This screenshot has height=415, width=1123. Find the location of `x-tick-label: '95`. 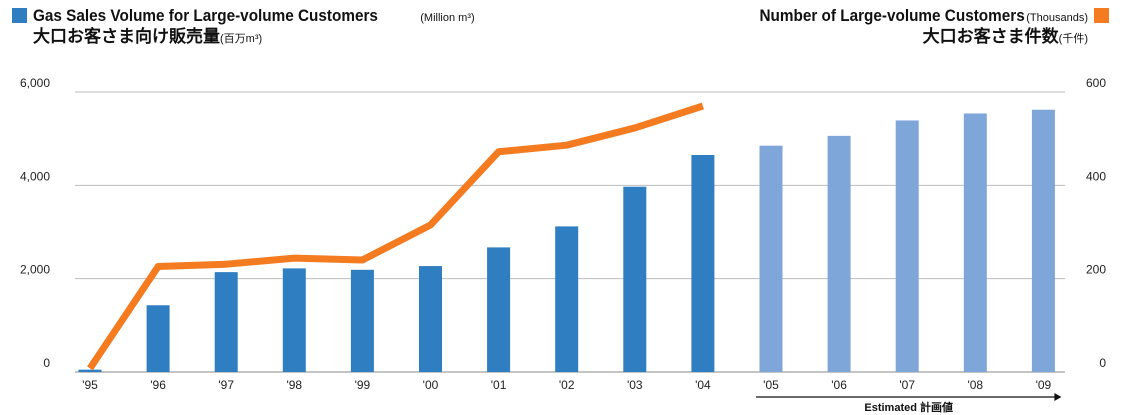

x-tick-label: '95 is located at coordinates (90, 385).